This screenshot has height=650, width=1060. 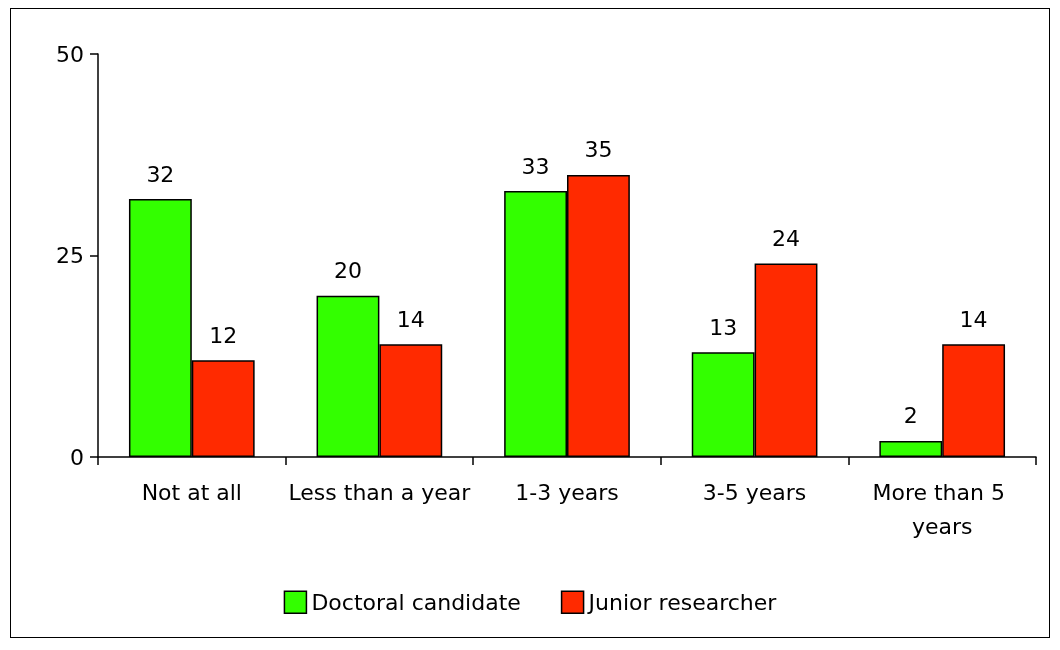 What do you see at coordinates (416, 602) in the screenshot?
I see `legend-label: Doctoral candidate` at bounding box center [416, 602].